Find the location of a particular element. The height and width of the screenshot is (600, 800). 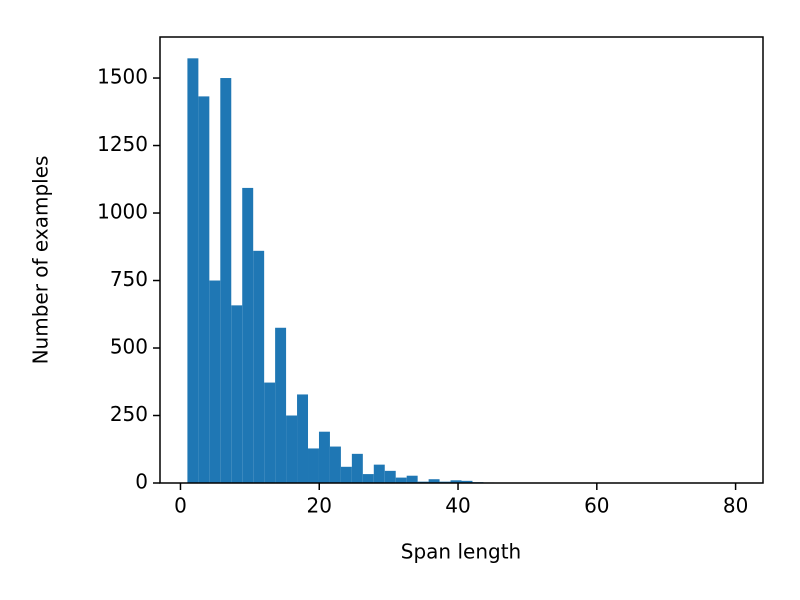

x-tick-label: 0 is located at coordinates (180, 506).